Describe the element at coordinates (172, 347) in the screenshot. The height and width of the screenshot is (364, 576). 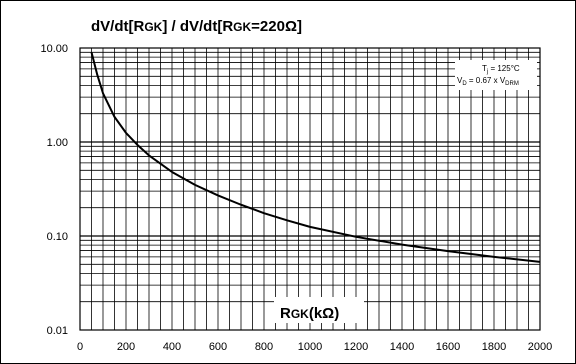
I see `x-tick-label: 400` at that location.